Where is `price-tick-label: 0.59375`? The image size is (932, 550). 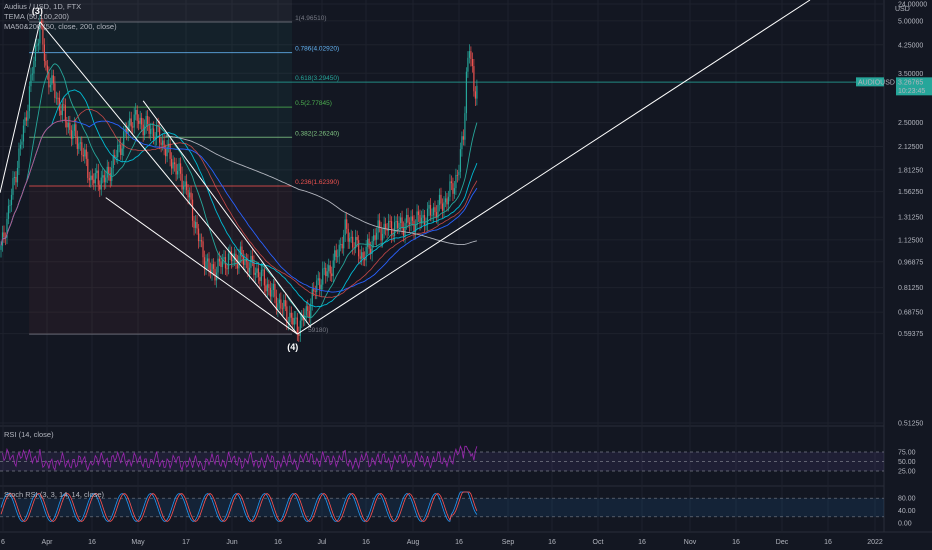
price-tick-label: 0.59375 is located at coordinates (910, 334).